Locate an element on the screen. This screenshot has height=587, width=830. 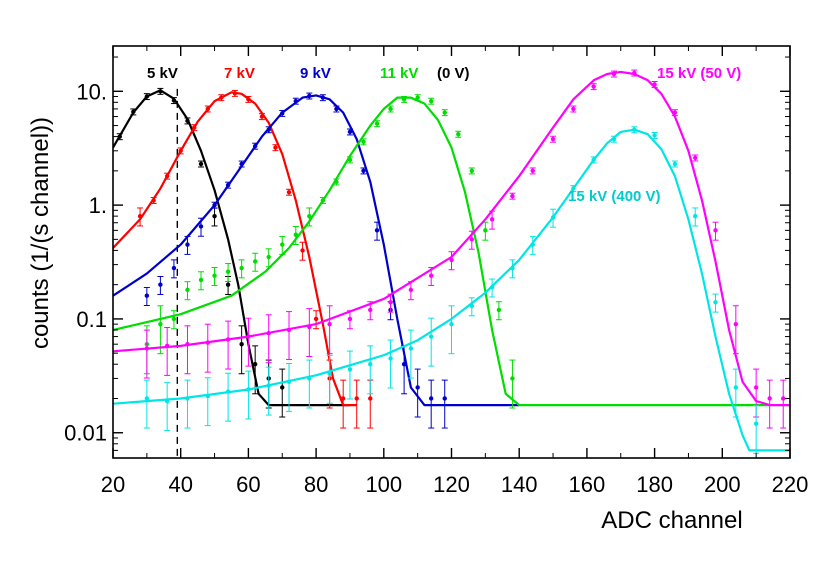
y-tick-label: 0.01 is located at coordinates (85, 433).